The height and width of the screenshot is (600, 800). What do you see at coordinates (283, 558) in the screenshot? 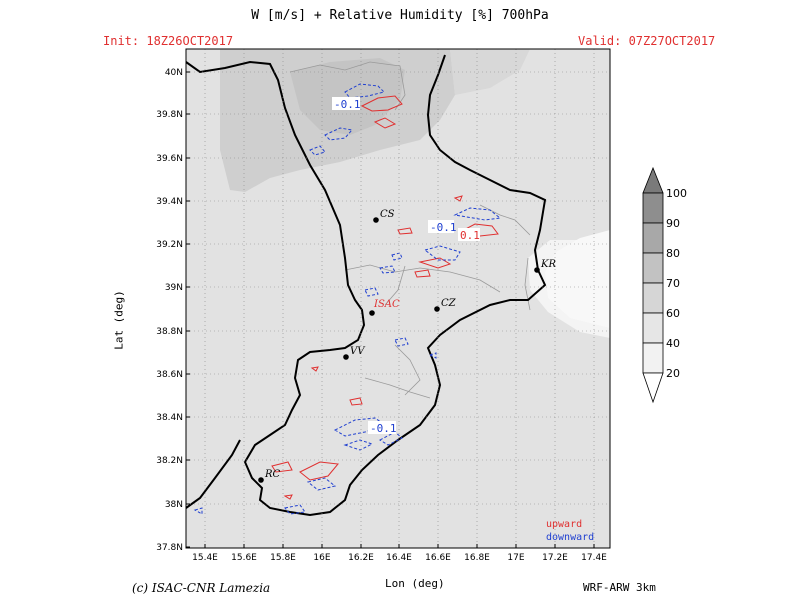
I see `lon-tick-label: 15.8E` at bounding box center [283, 558].